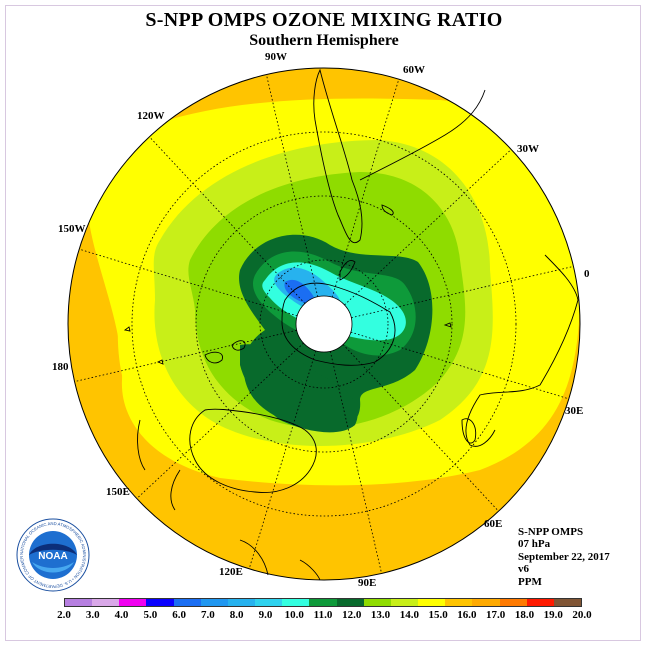  I want to click on lon-label-150e: 150E, so click(118, 492).